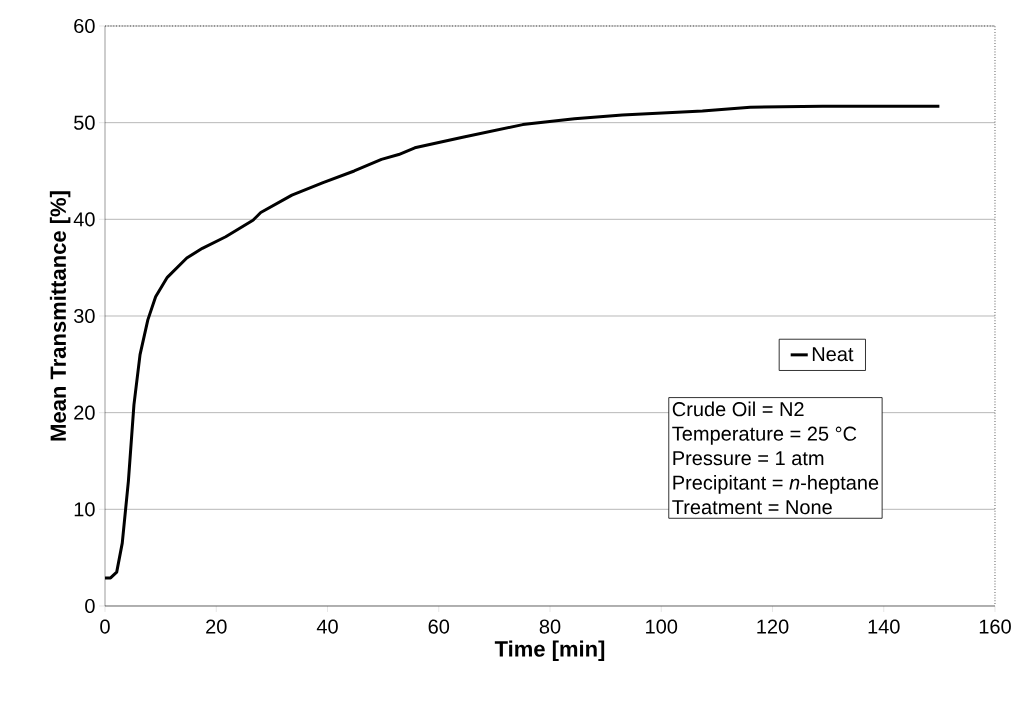 This screenshot has height=704, width=1021. What do you see at coordinates (84, 122) in the screenshot?
I see `y-tick-label: 50` at bounding box center [84, 122].